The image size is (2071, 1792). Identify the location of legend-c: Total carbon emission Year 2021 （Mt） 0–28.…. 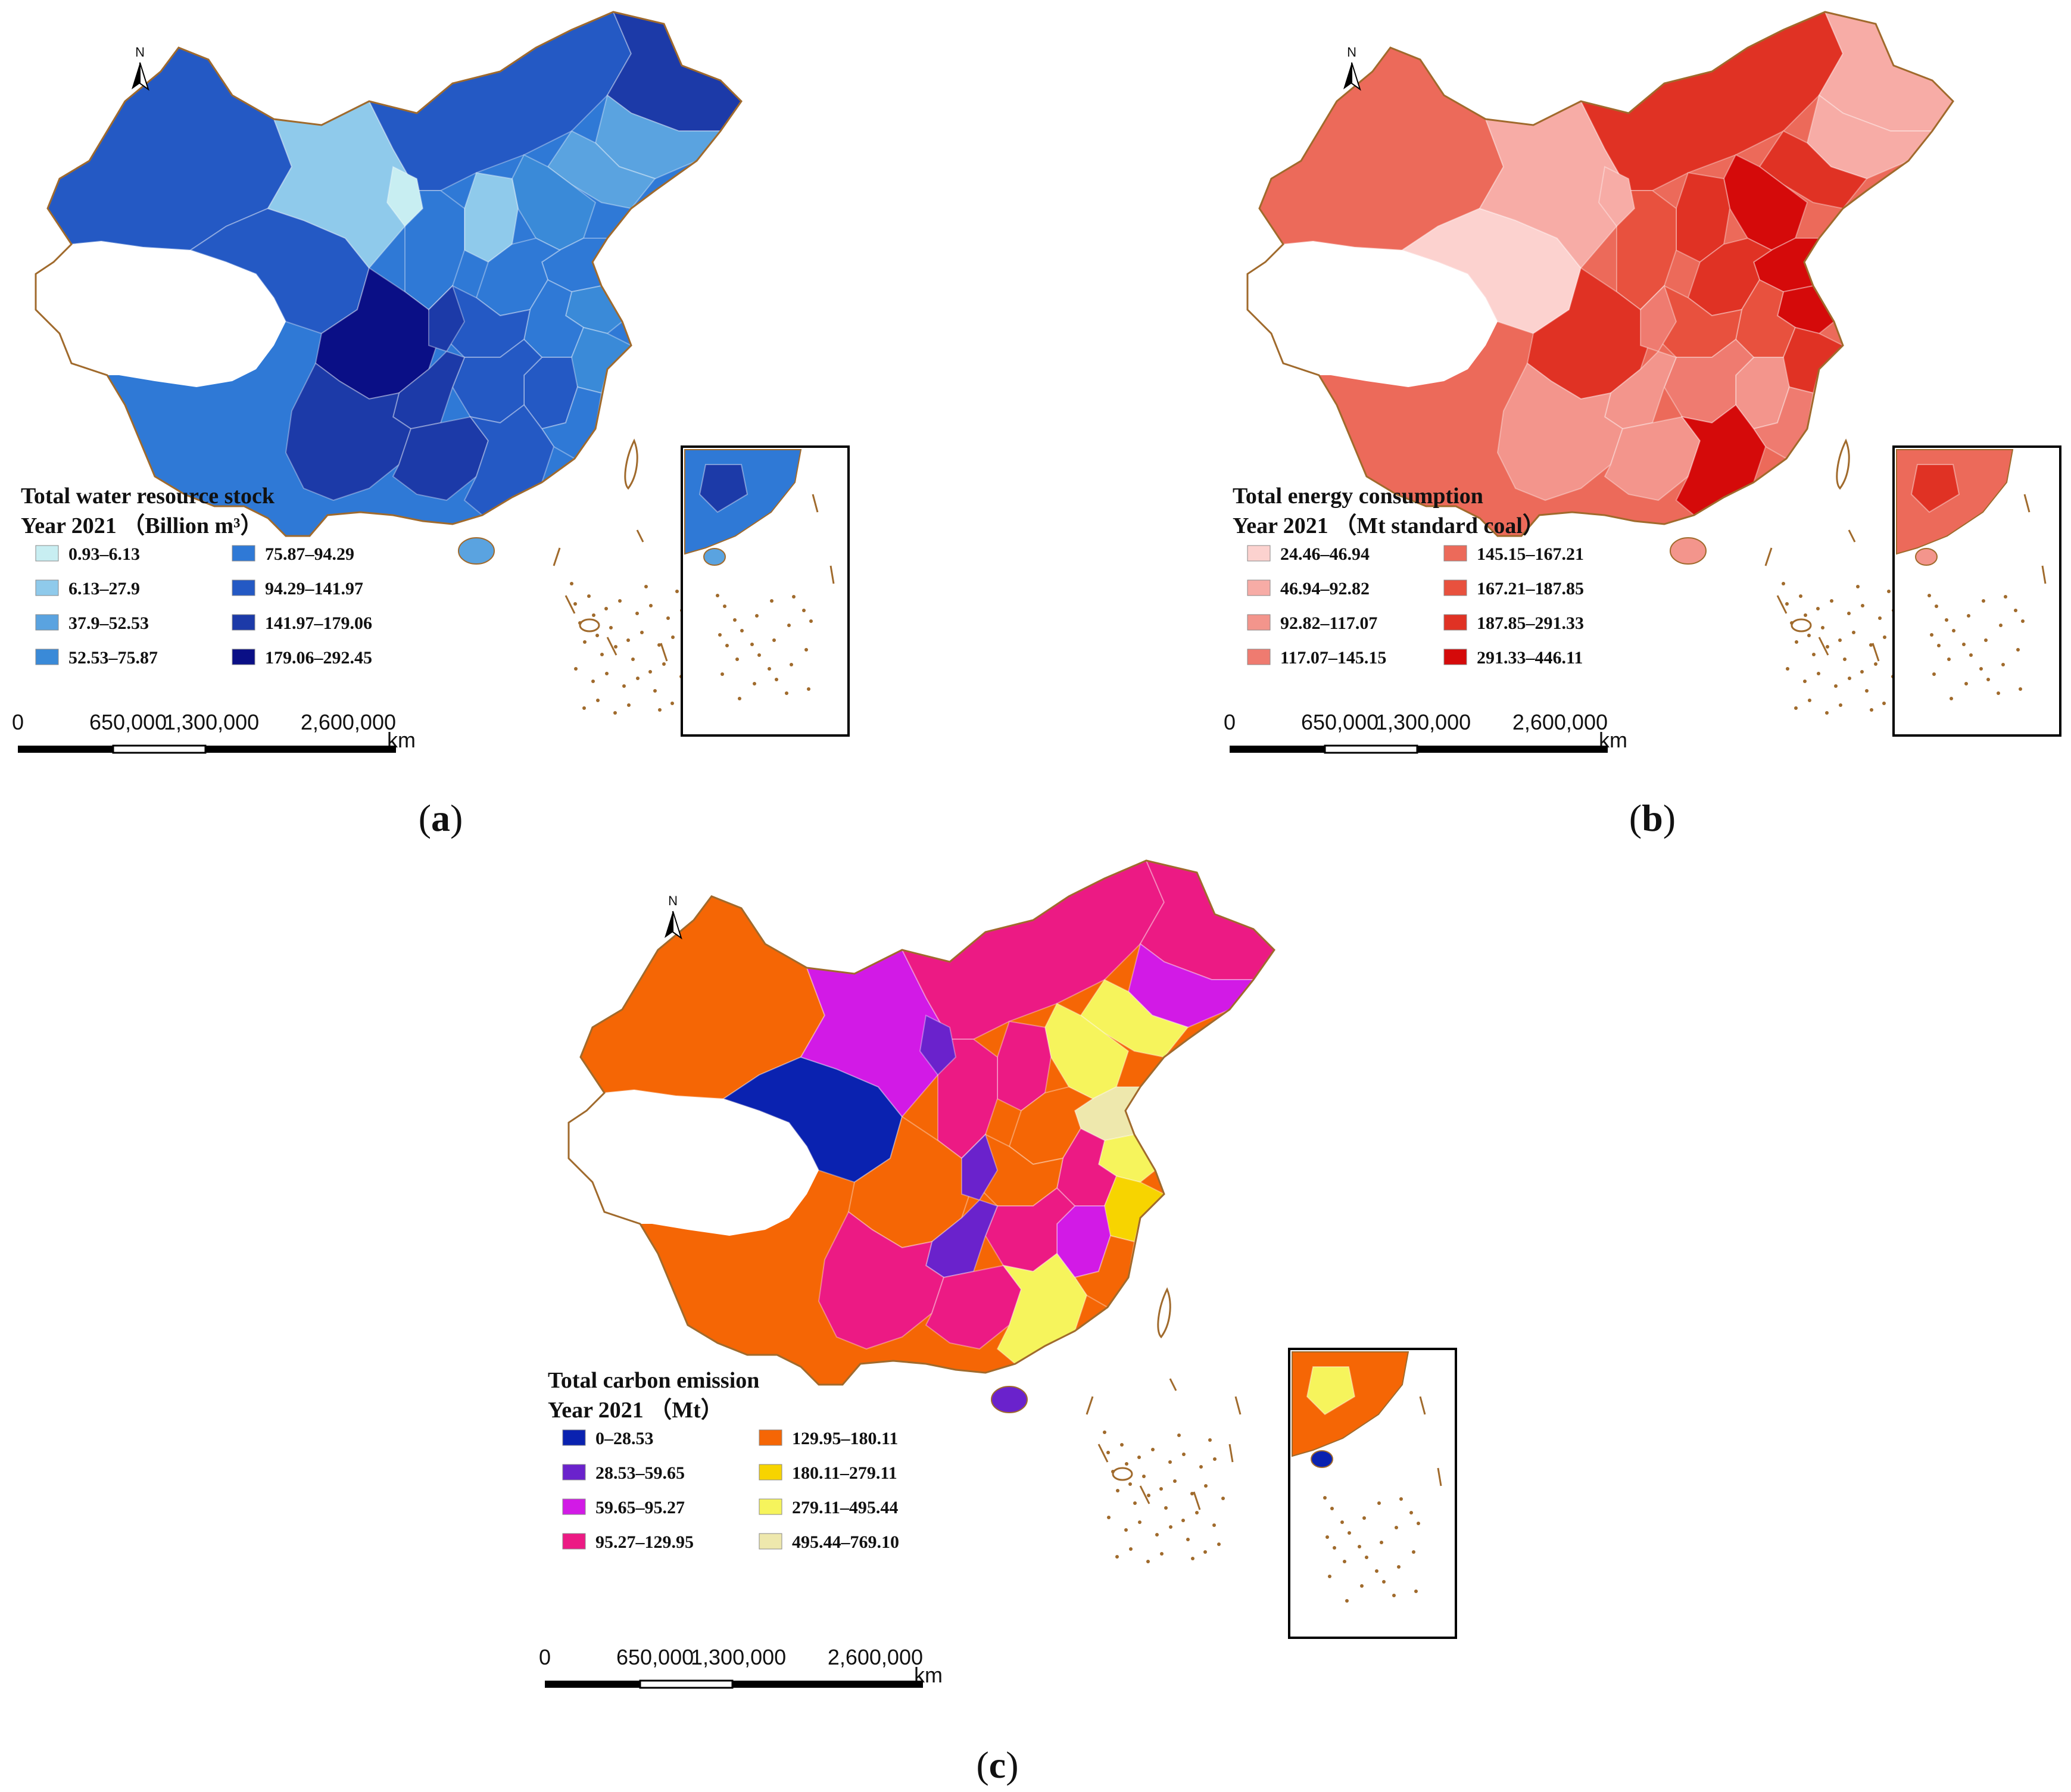
(723, 1460).